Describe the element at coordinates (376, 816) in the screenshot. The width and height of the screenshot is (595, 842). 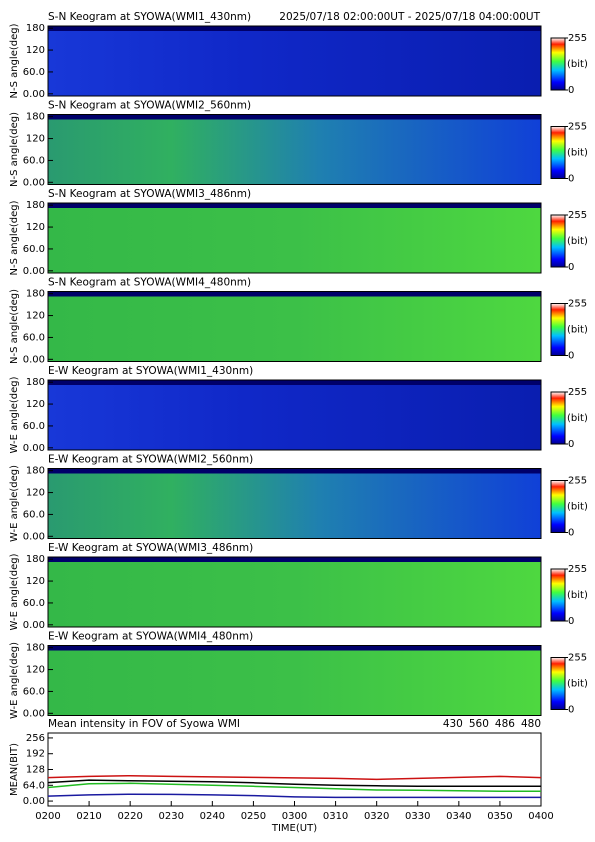
I see `x-tick-label: 0320` at that location.